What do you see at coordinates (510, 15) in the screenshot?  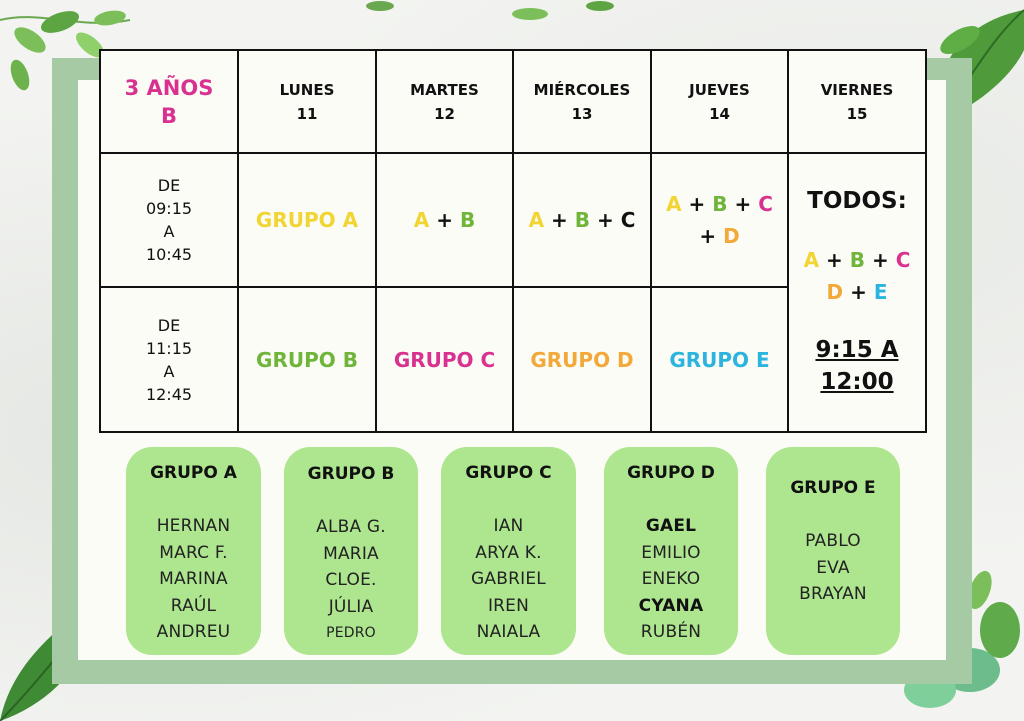 I see `leaf-icon` at bounding box center [510, 15].